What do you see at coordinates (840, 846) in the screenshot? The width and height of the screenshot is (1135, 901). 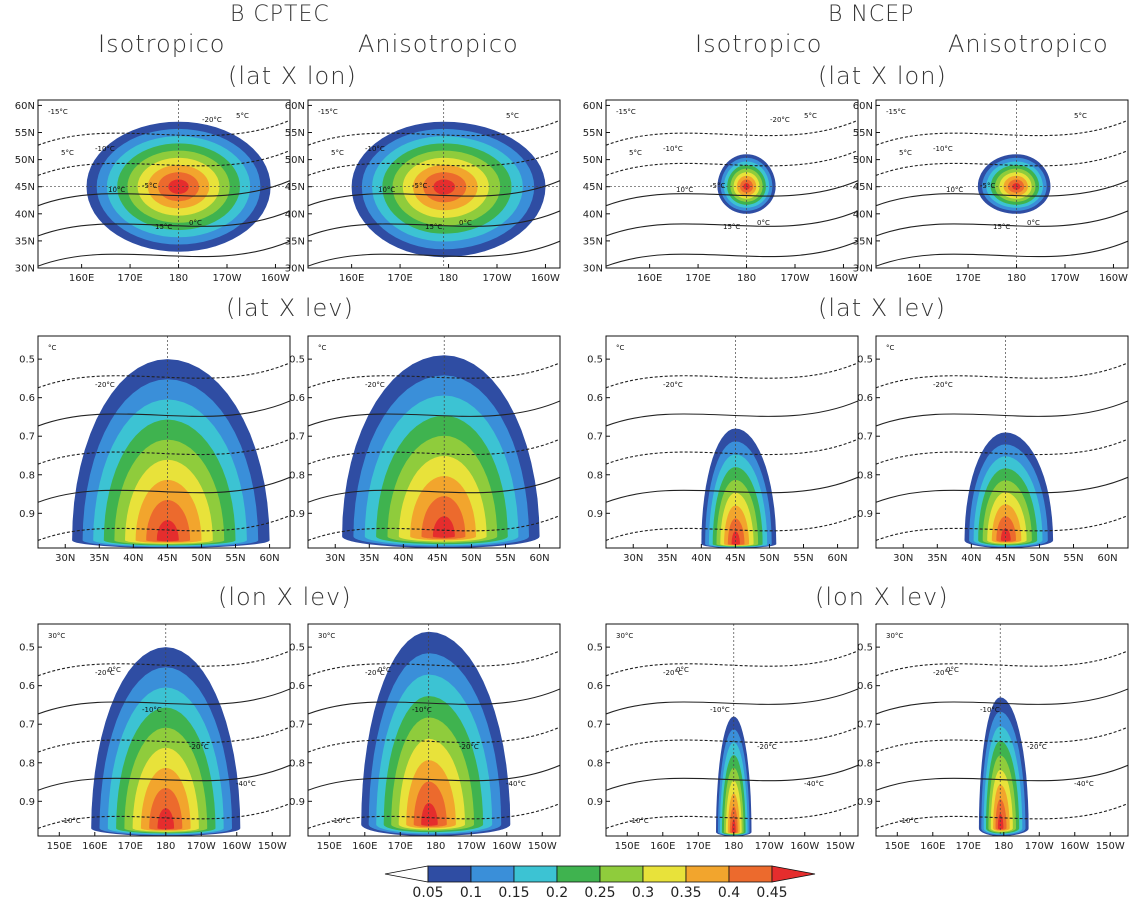 I see `x-tick-label: 150W` at bounding box center [840, 846].